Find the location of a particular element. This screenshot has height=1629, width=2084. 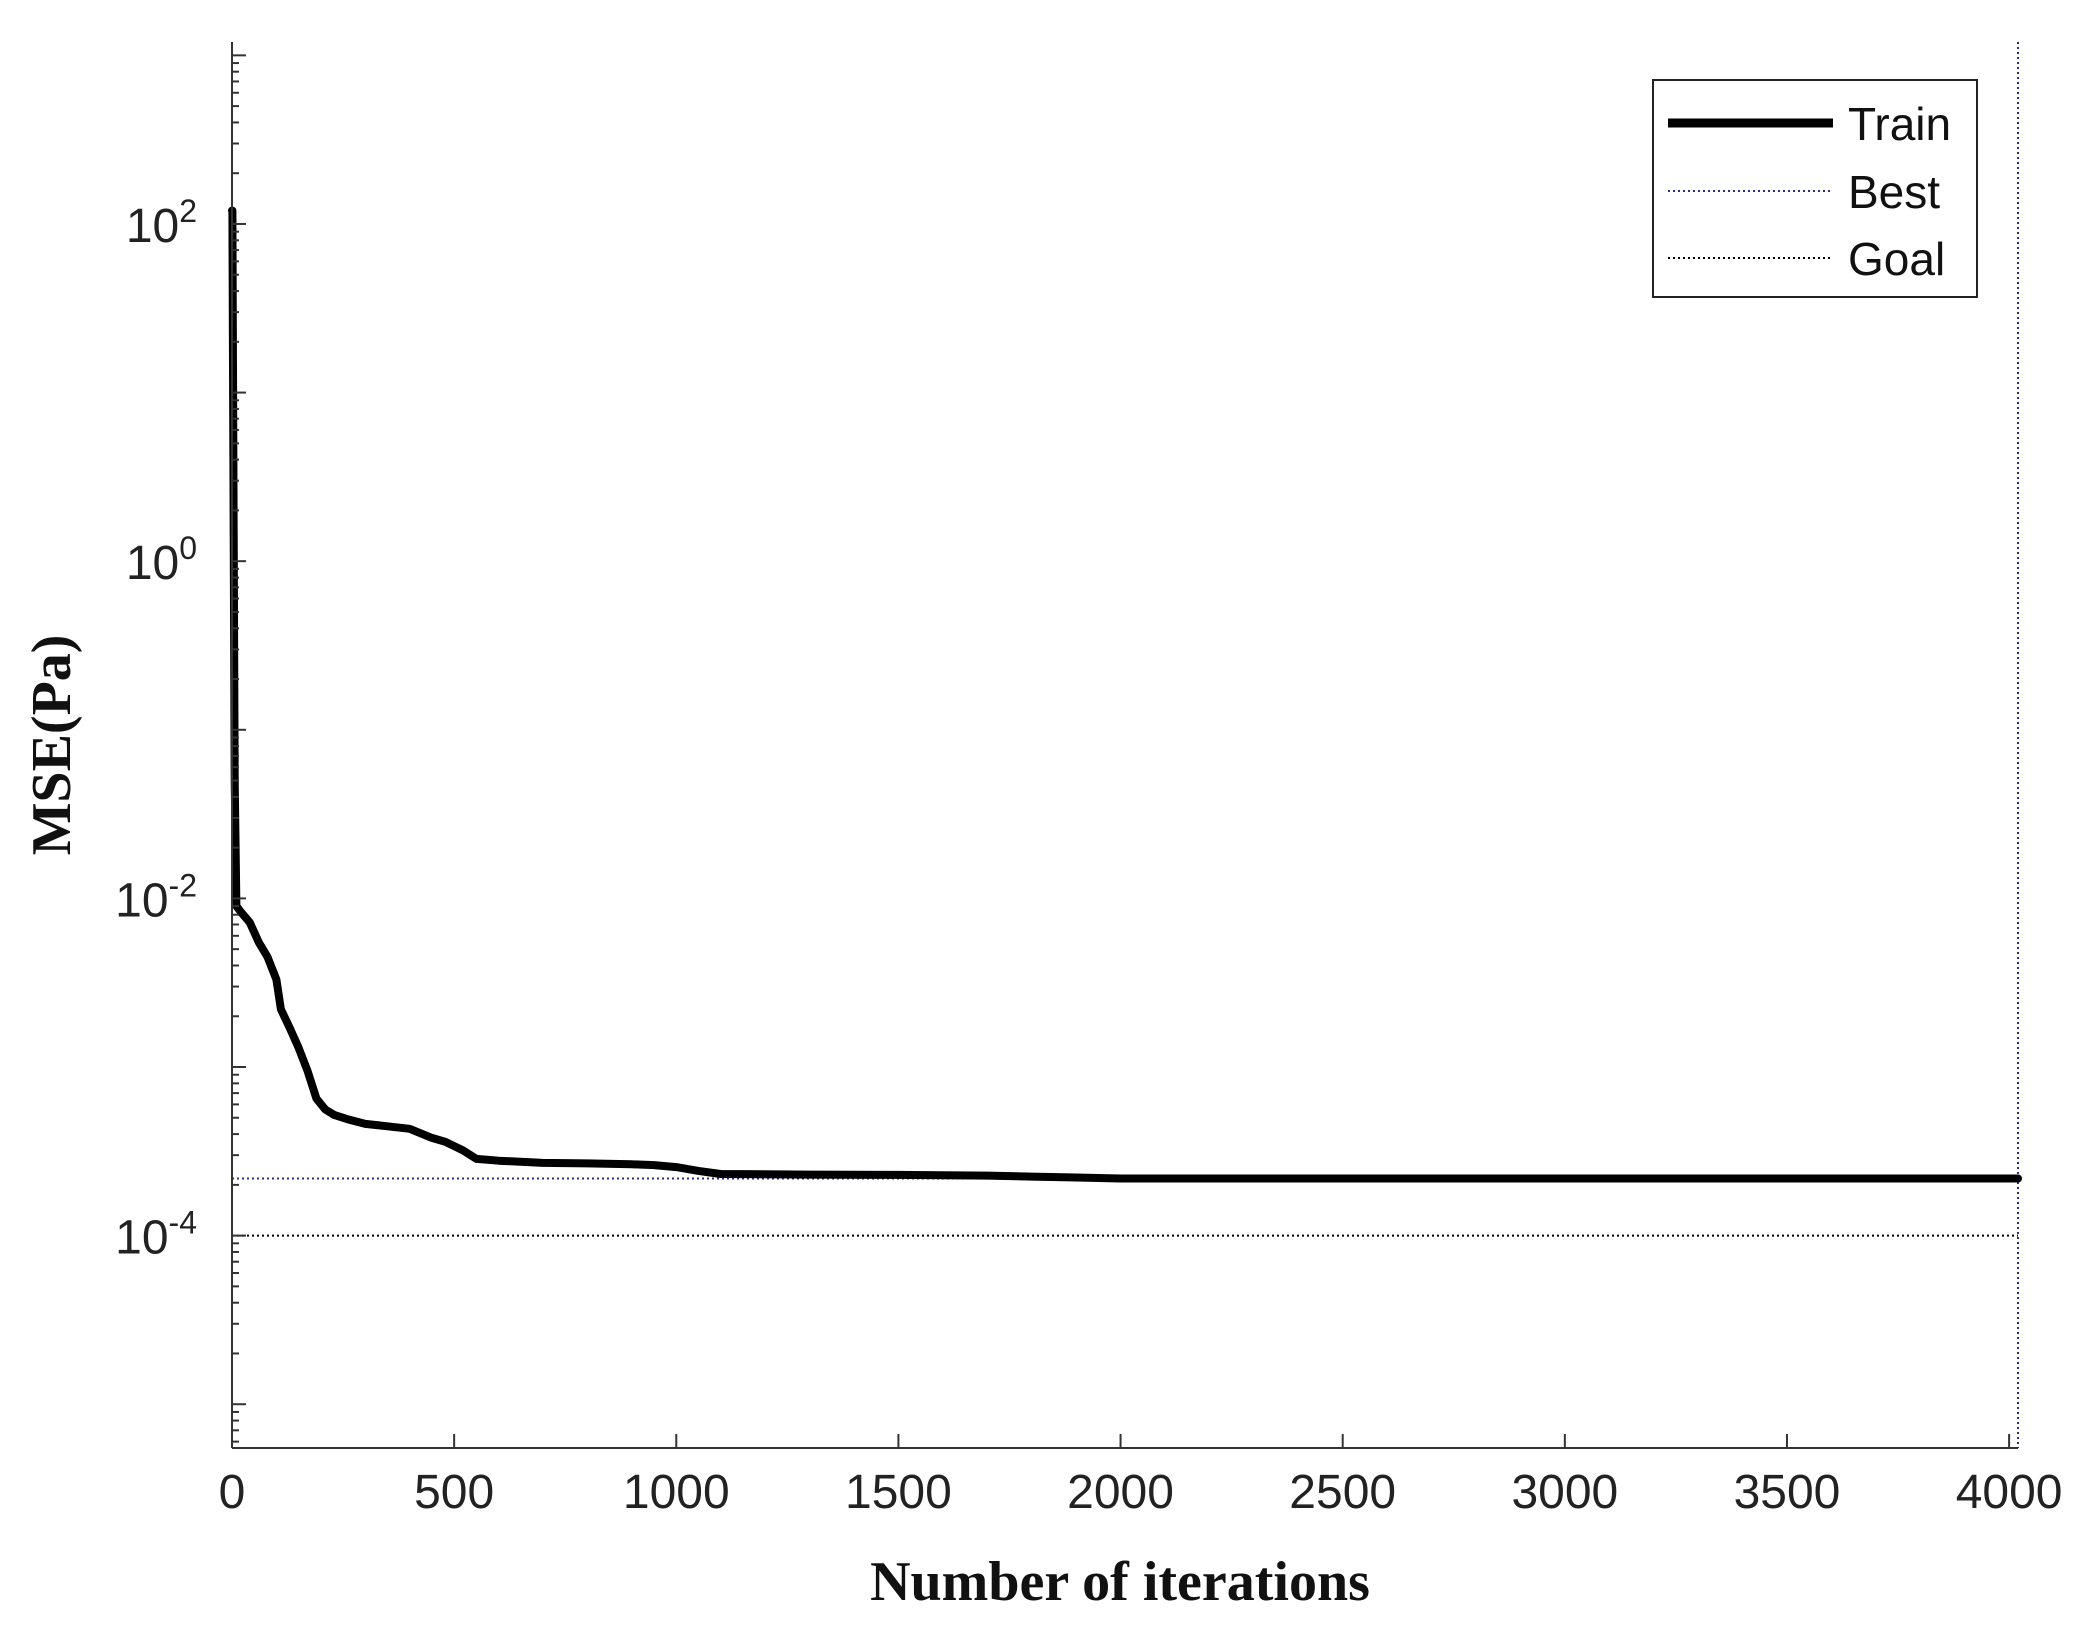

y-tick-label: 10² is located at coordinates (161, 223).